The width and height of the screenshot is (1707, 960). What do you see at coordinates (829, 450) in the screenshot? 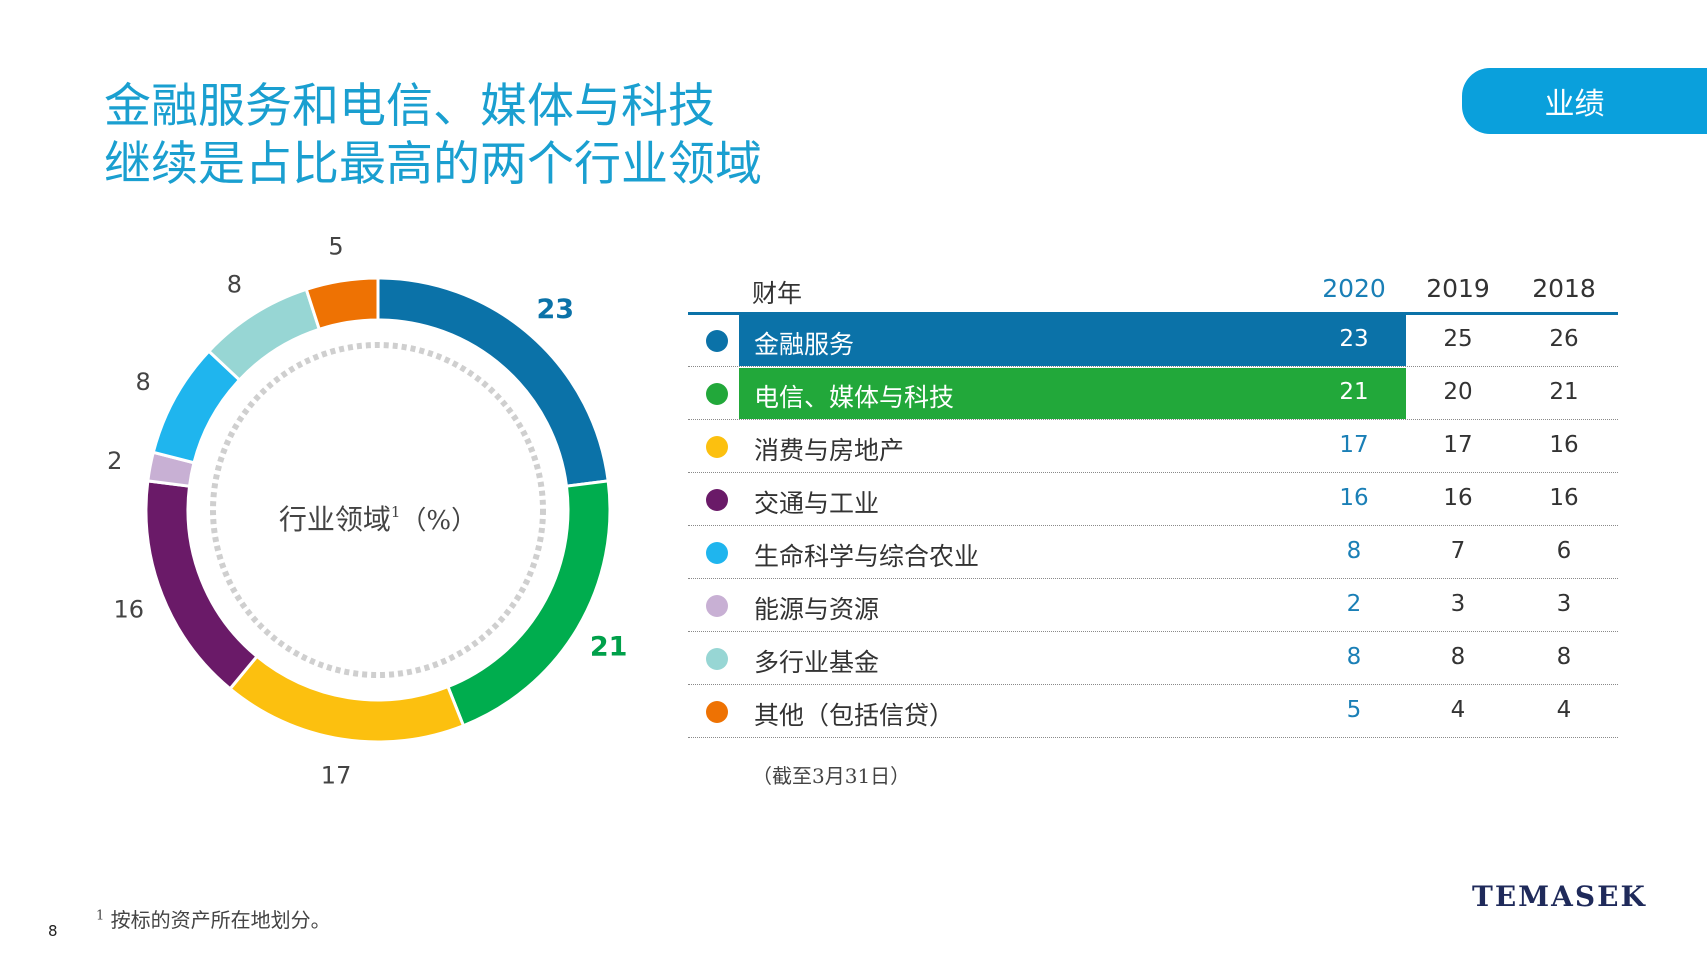
I see `sector-label: 消费与房地产` at bounding box center [829, 450].